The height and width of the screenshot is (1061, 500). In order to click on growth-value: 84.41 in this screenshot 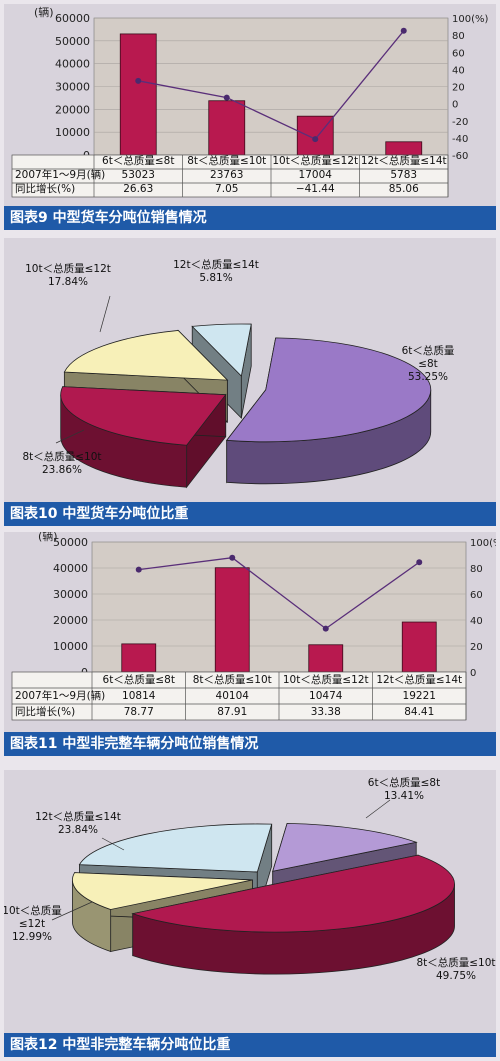, I will do `click(419, 712)`.